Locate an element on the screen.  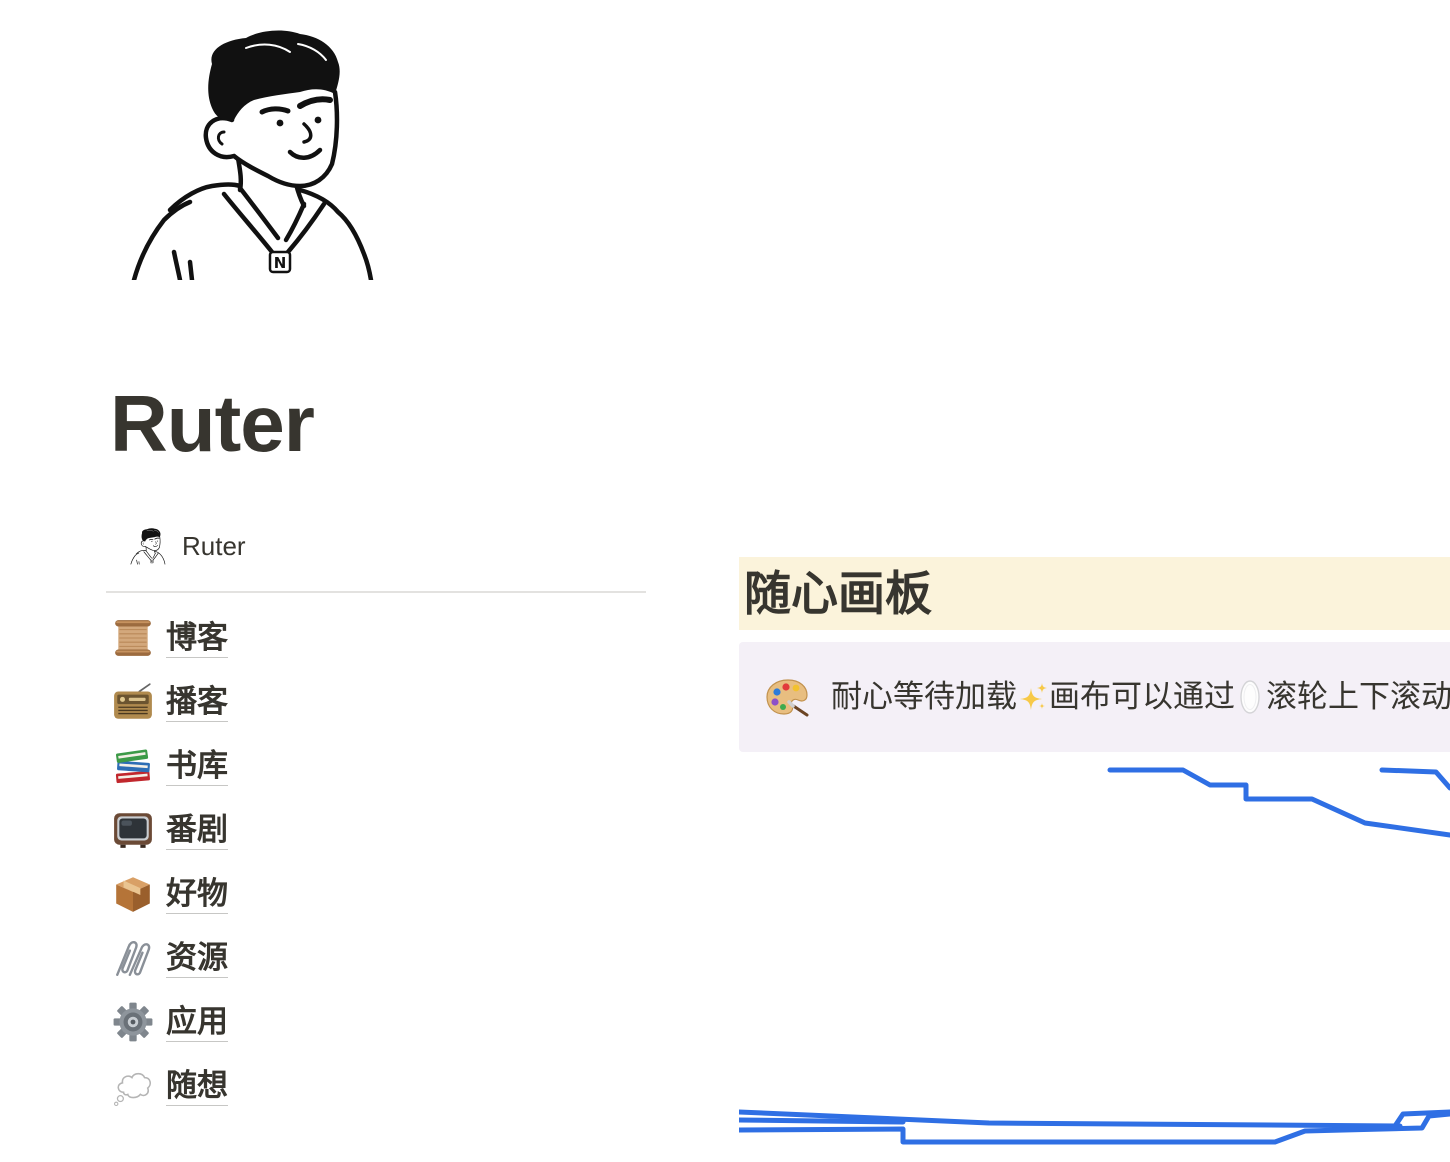
nav-link-library: 书库 is located at coordinates (312, 766).